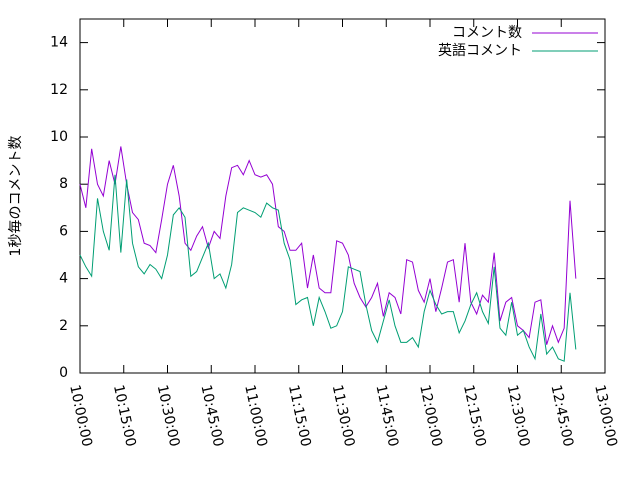  Describe the element at coordinates (59, 137) in the screenshot. I see `y-tick-label: 10` at that location.